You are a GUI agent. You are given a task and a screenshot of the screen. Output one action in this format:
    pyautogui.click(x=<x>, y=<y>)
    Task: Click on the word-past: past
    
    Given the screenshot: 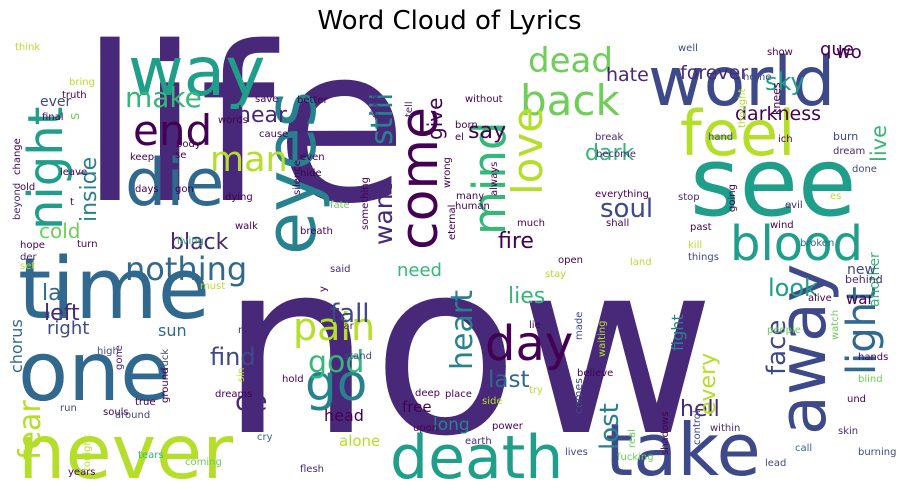 What is the action you would take?
    pyautogui.click(x=701, y=227)
    